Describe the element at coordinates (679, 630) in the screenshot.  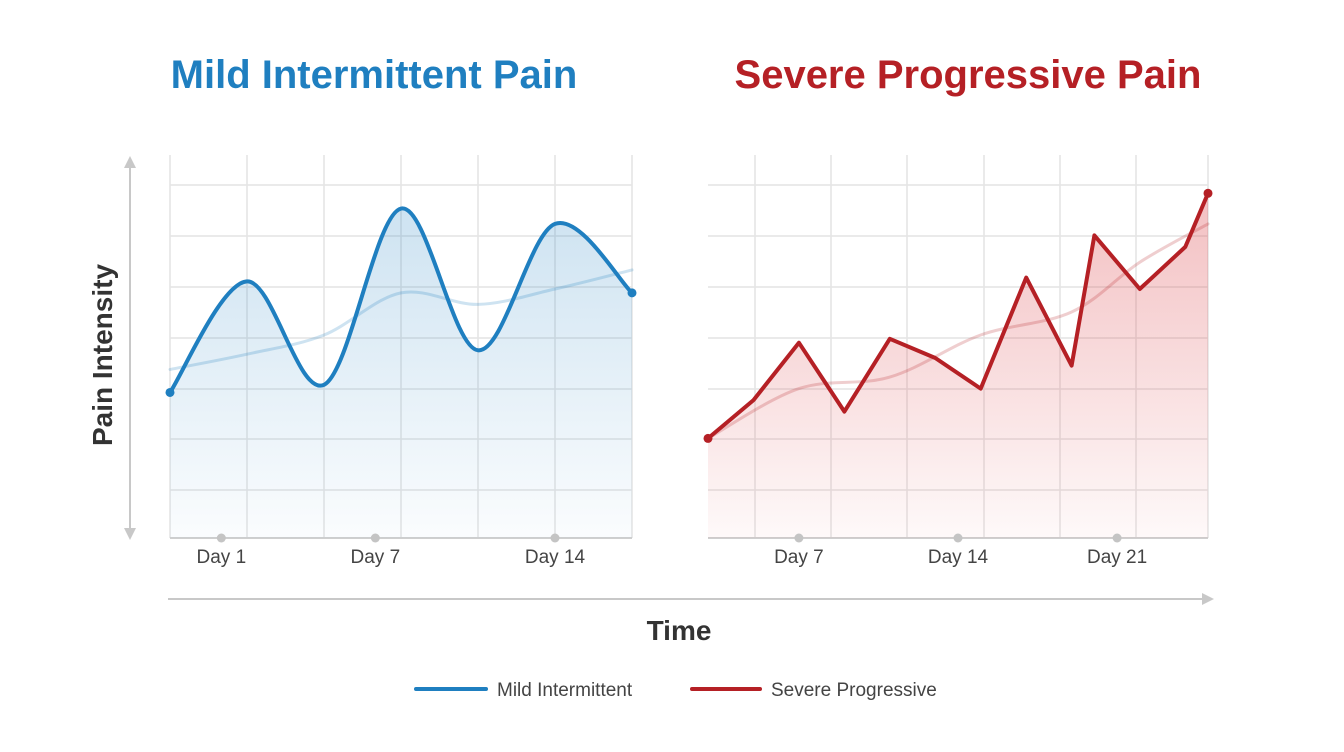
I see `x-axis-title: Time` at that location.